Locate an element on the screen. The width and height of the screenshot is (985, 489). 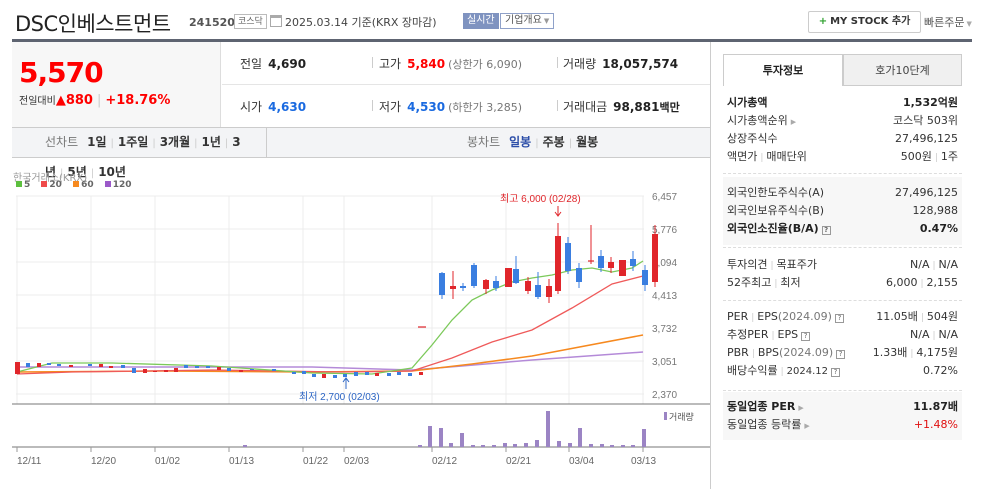
volume-legend: 거래량 is located at coordinates (681, 416).